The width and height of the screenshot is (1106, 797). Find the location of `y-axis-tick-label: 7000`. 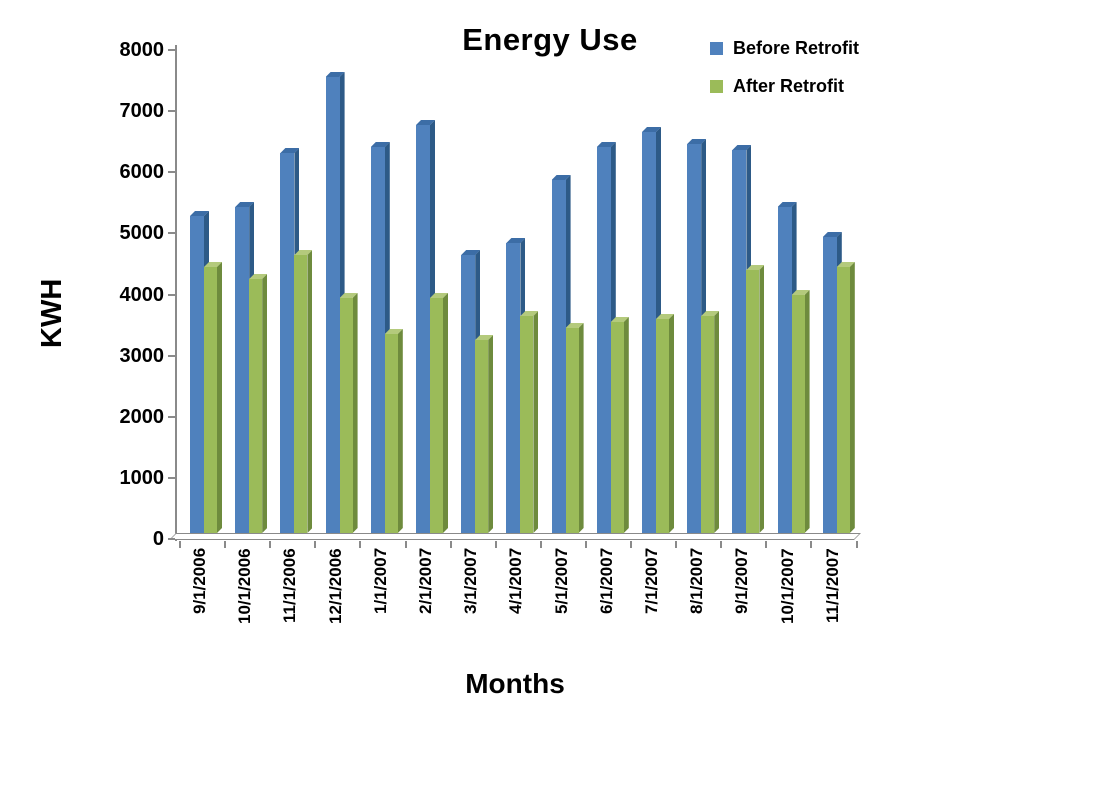

y-axis-tick-label: 7000 is located at coordinates (142, 111).